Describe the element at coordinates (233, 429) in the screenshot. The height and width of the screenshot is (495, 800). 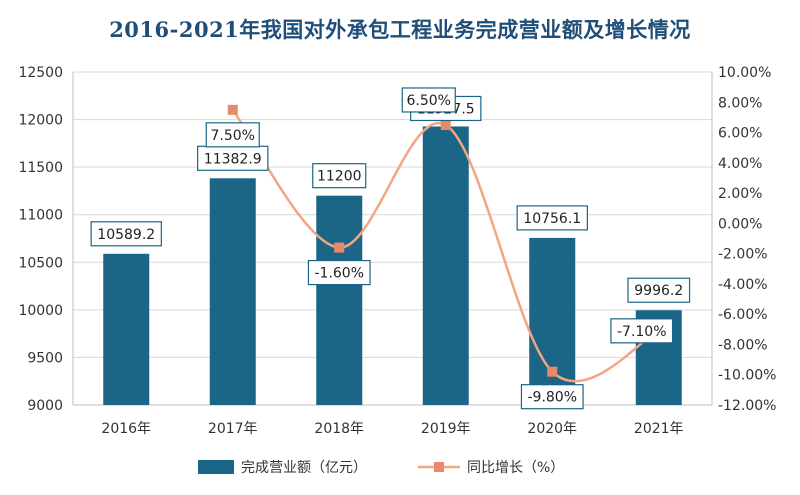
I see `x-tick-label: 2017年` at that location.